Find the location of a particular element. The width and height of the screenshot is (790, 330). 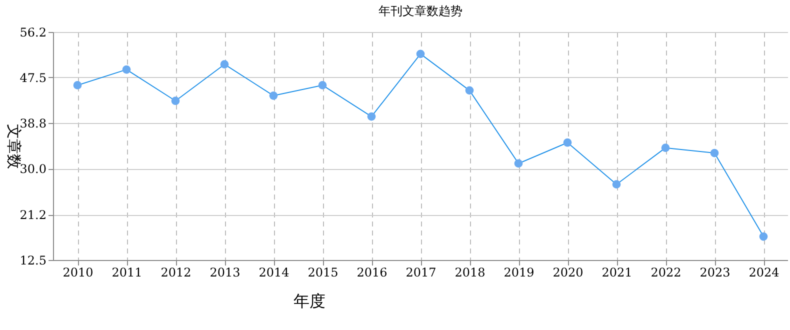

x-axis-title: 年度 is located at coordinates (310, 301).